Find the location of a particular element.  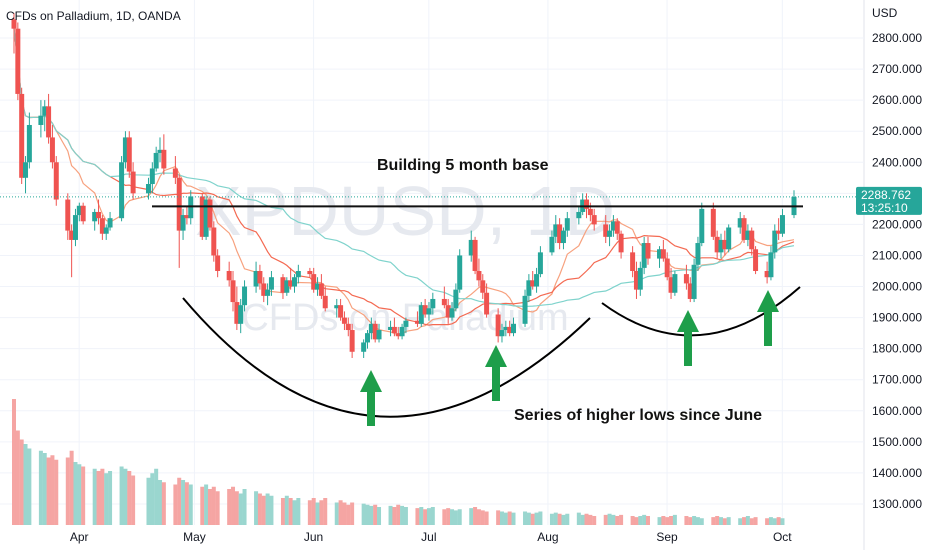

x-tick-label: Jul is located at coordinates (428, 537).